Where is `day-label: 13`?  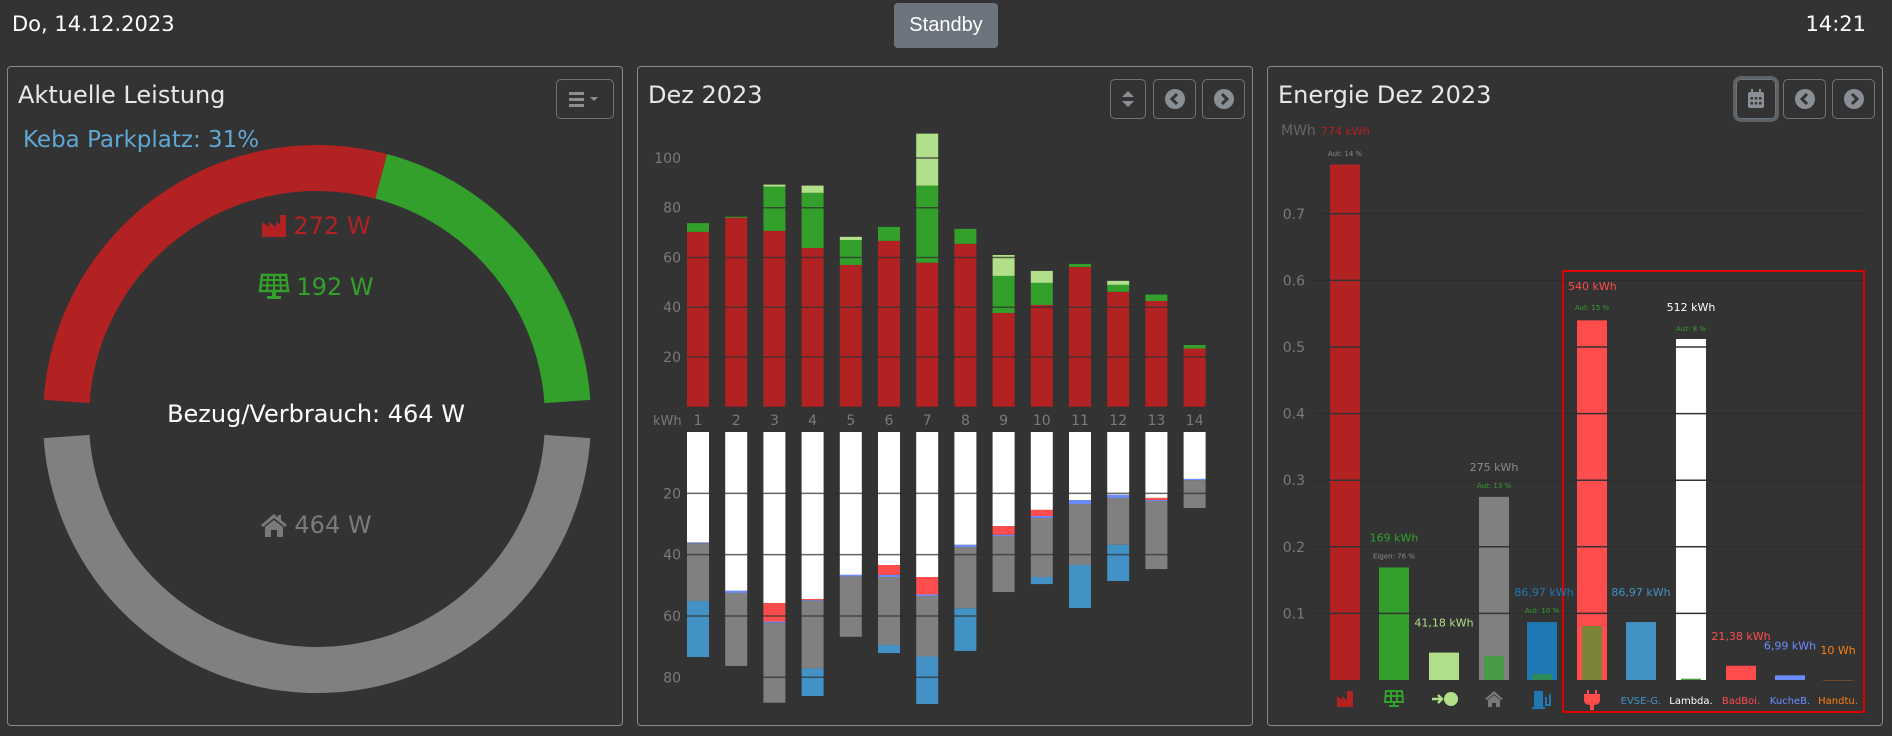
day-label: 13 is located at coordinates (1156, 421).